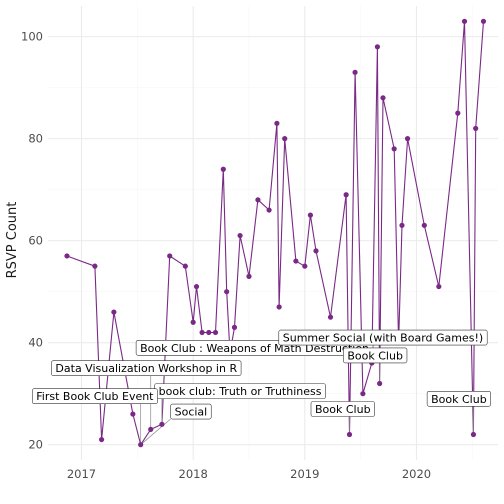 Image resolution: width=504 pixels, height=504 pixels. I want to click on x-tick-label: 2019, so click(304, 474).